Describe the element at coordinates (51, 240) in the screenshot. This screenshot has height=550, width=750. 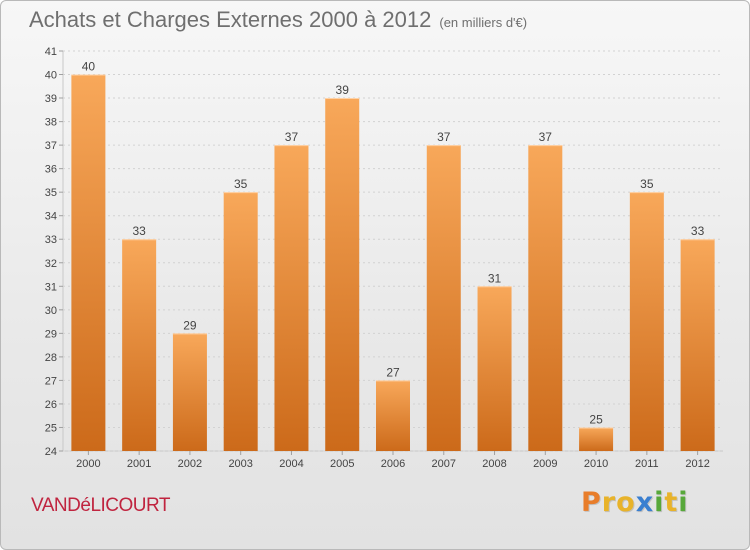
I see `y-tick-label: 33` at that location.